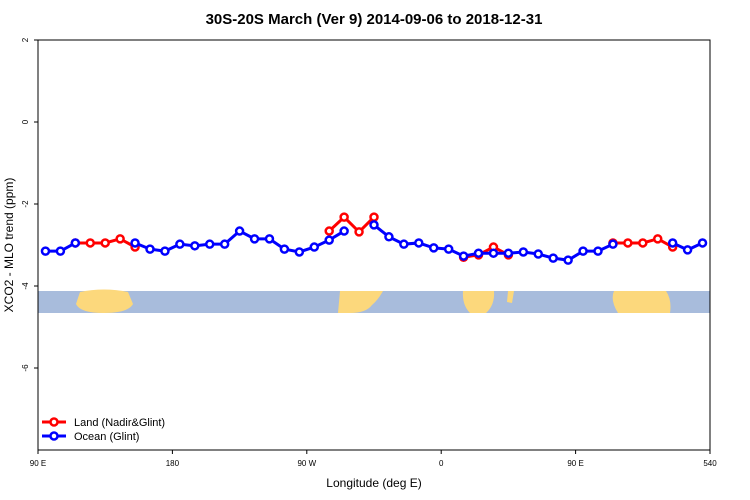  I want to click on land-ocean-map, so click(374, 301).